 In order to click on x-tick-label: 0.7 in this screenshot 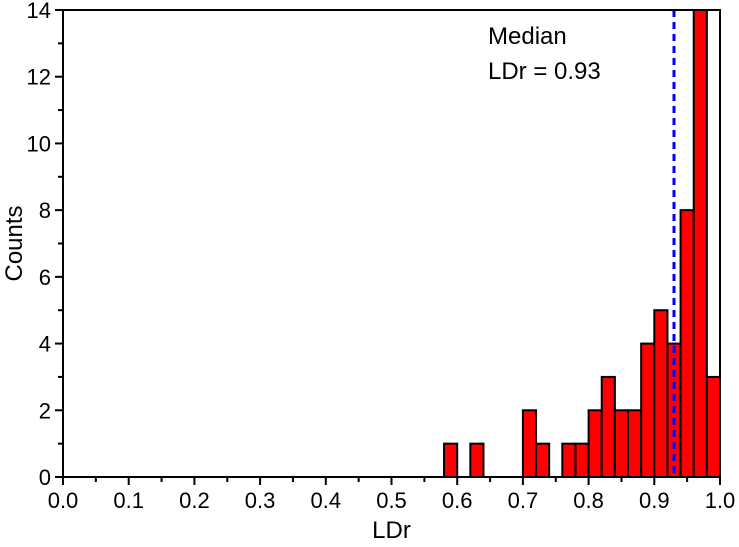, I will do `click(523, 500)`.